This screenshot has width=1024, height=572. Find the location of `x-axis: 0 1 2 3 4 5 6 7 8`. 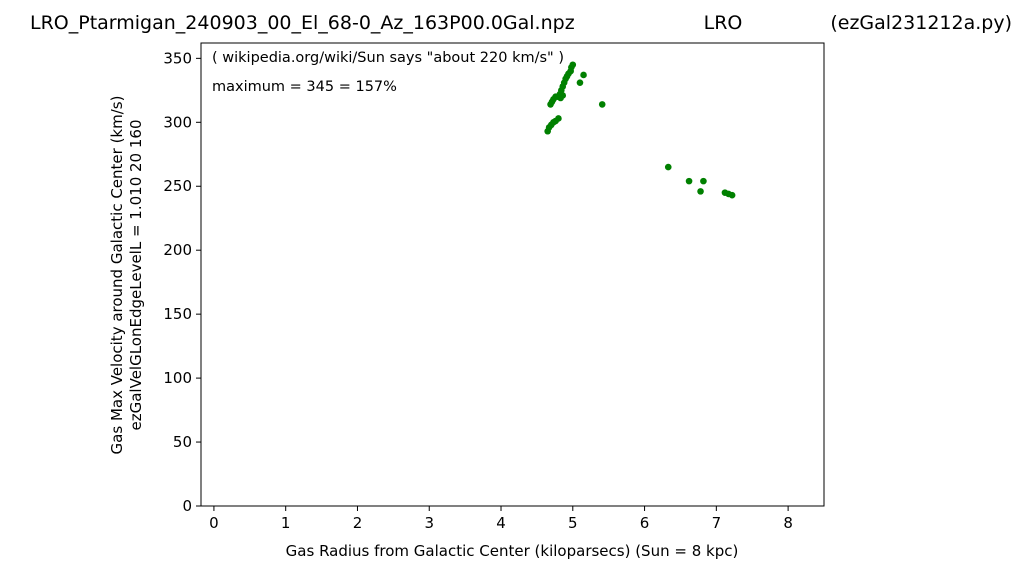

x-axis: 0 1 2 3 4 5 6 7 8 is located at coordinates (501, 519).